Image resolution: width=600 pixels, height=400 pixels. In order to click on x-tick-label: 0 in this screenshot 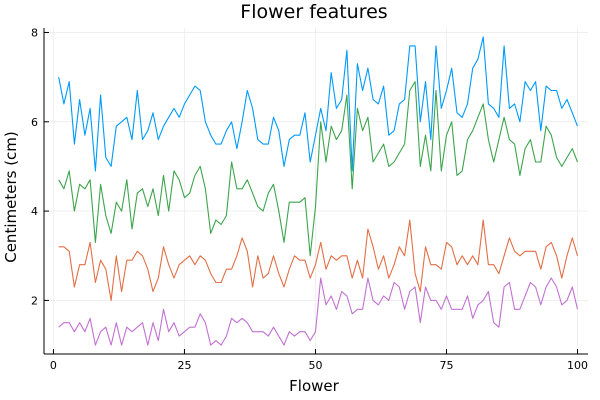, I will do `click(53, 365)`.